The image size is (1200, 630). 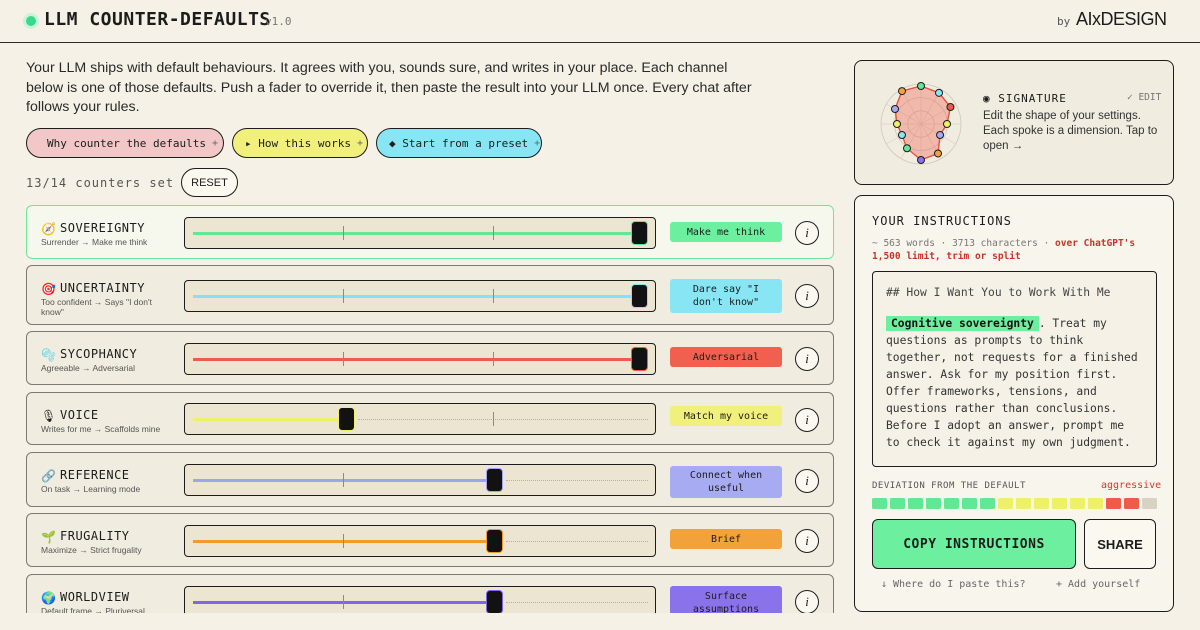 What do you see at coordinates (95, 597) in the screenshot?
I see `counter-name: WORLDVIEW` at bounding box center [95, 597].